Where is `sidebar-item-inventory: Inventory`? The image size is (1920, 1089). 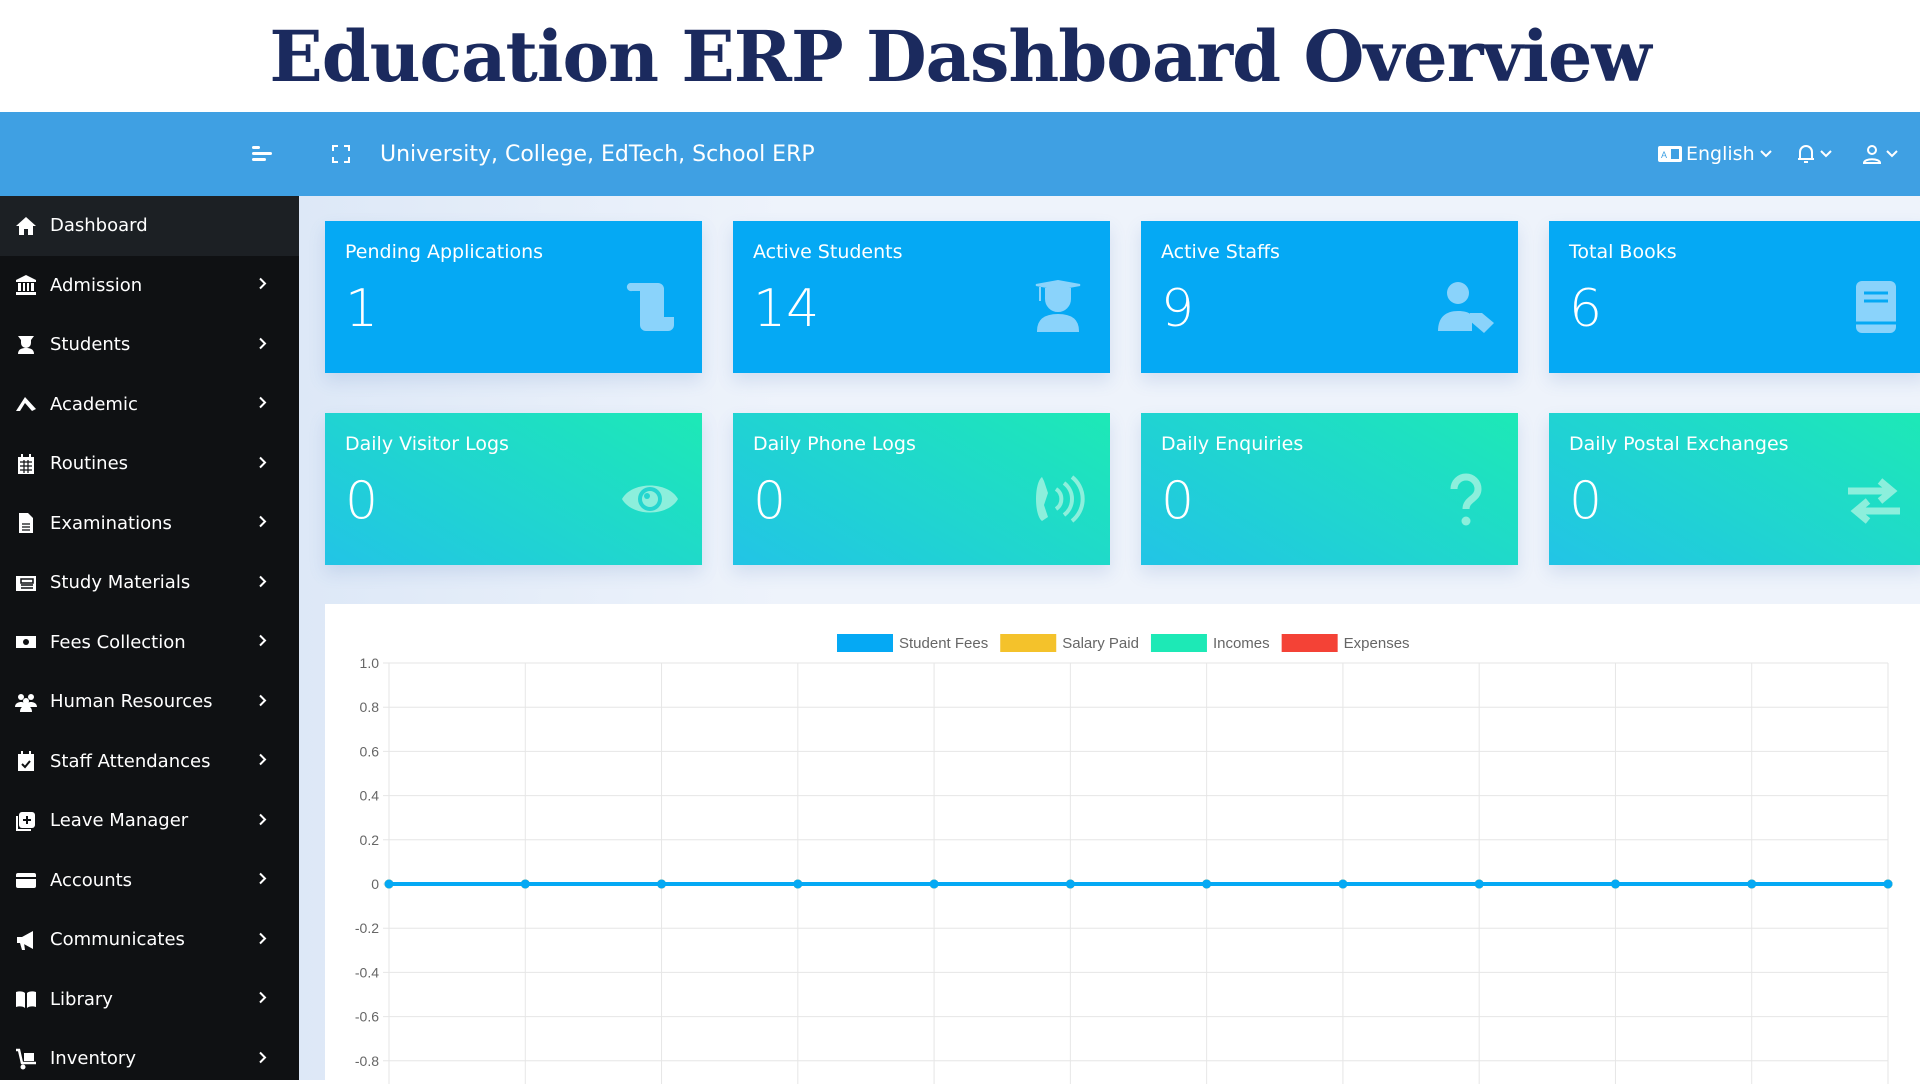 sidebar-item-inventory: Inventory is located at coordinates (149, 1059).